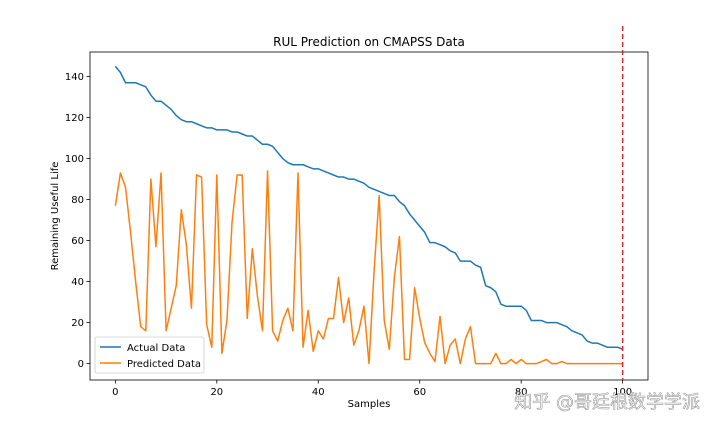 The height and width of the screenshot is (432, 720). Describe the element at coordinates (156, 348) in the screenshot. I see `legend-label-actual: Actual Data` at that location.